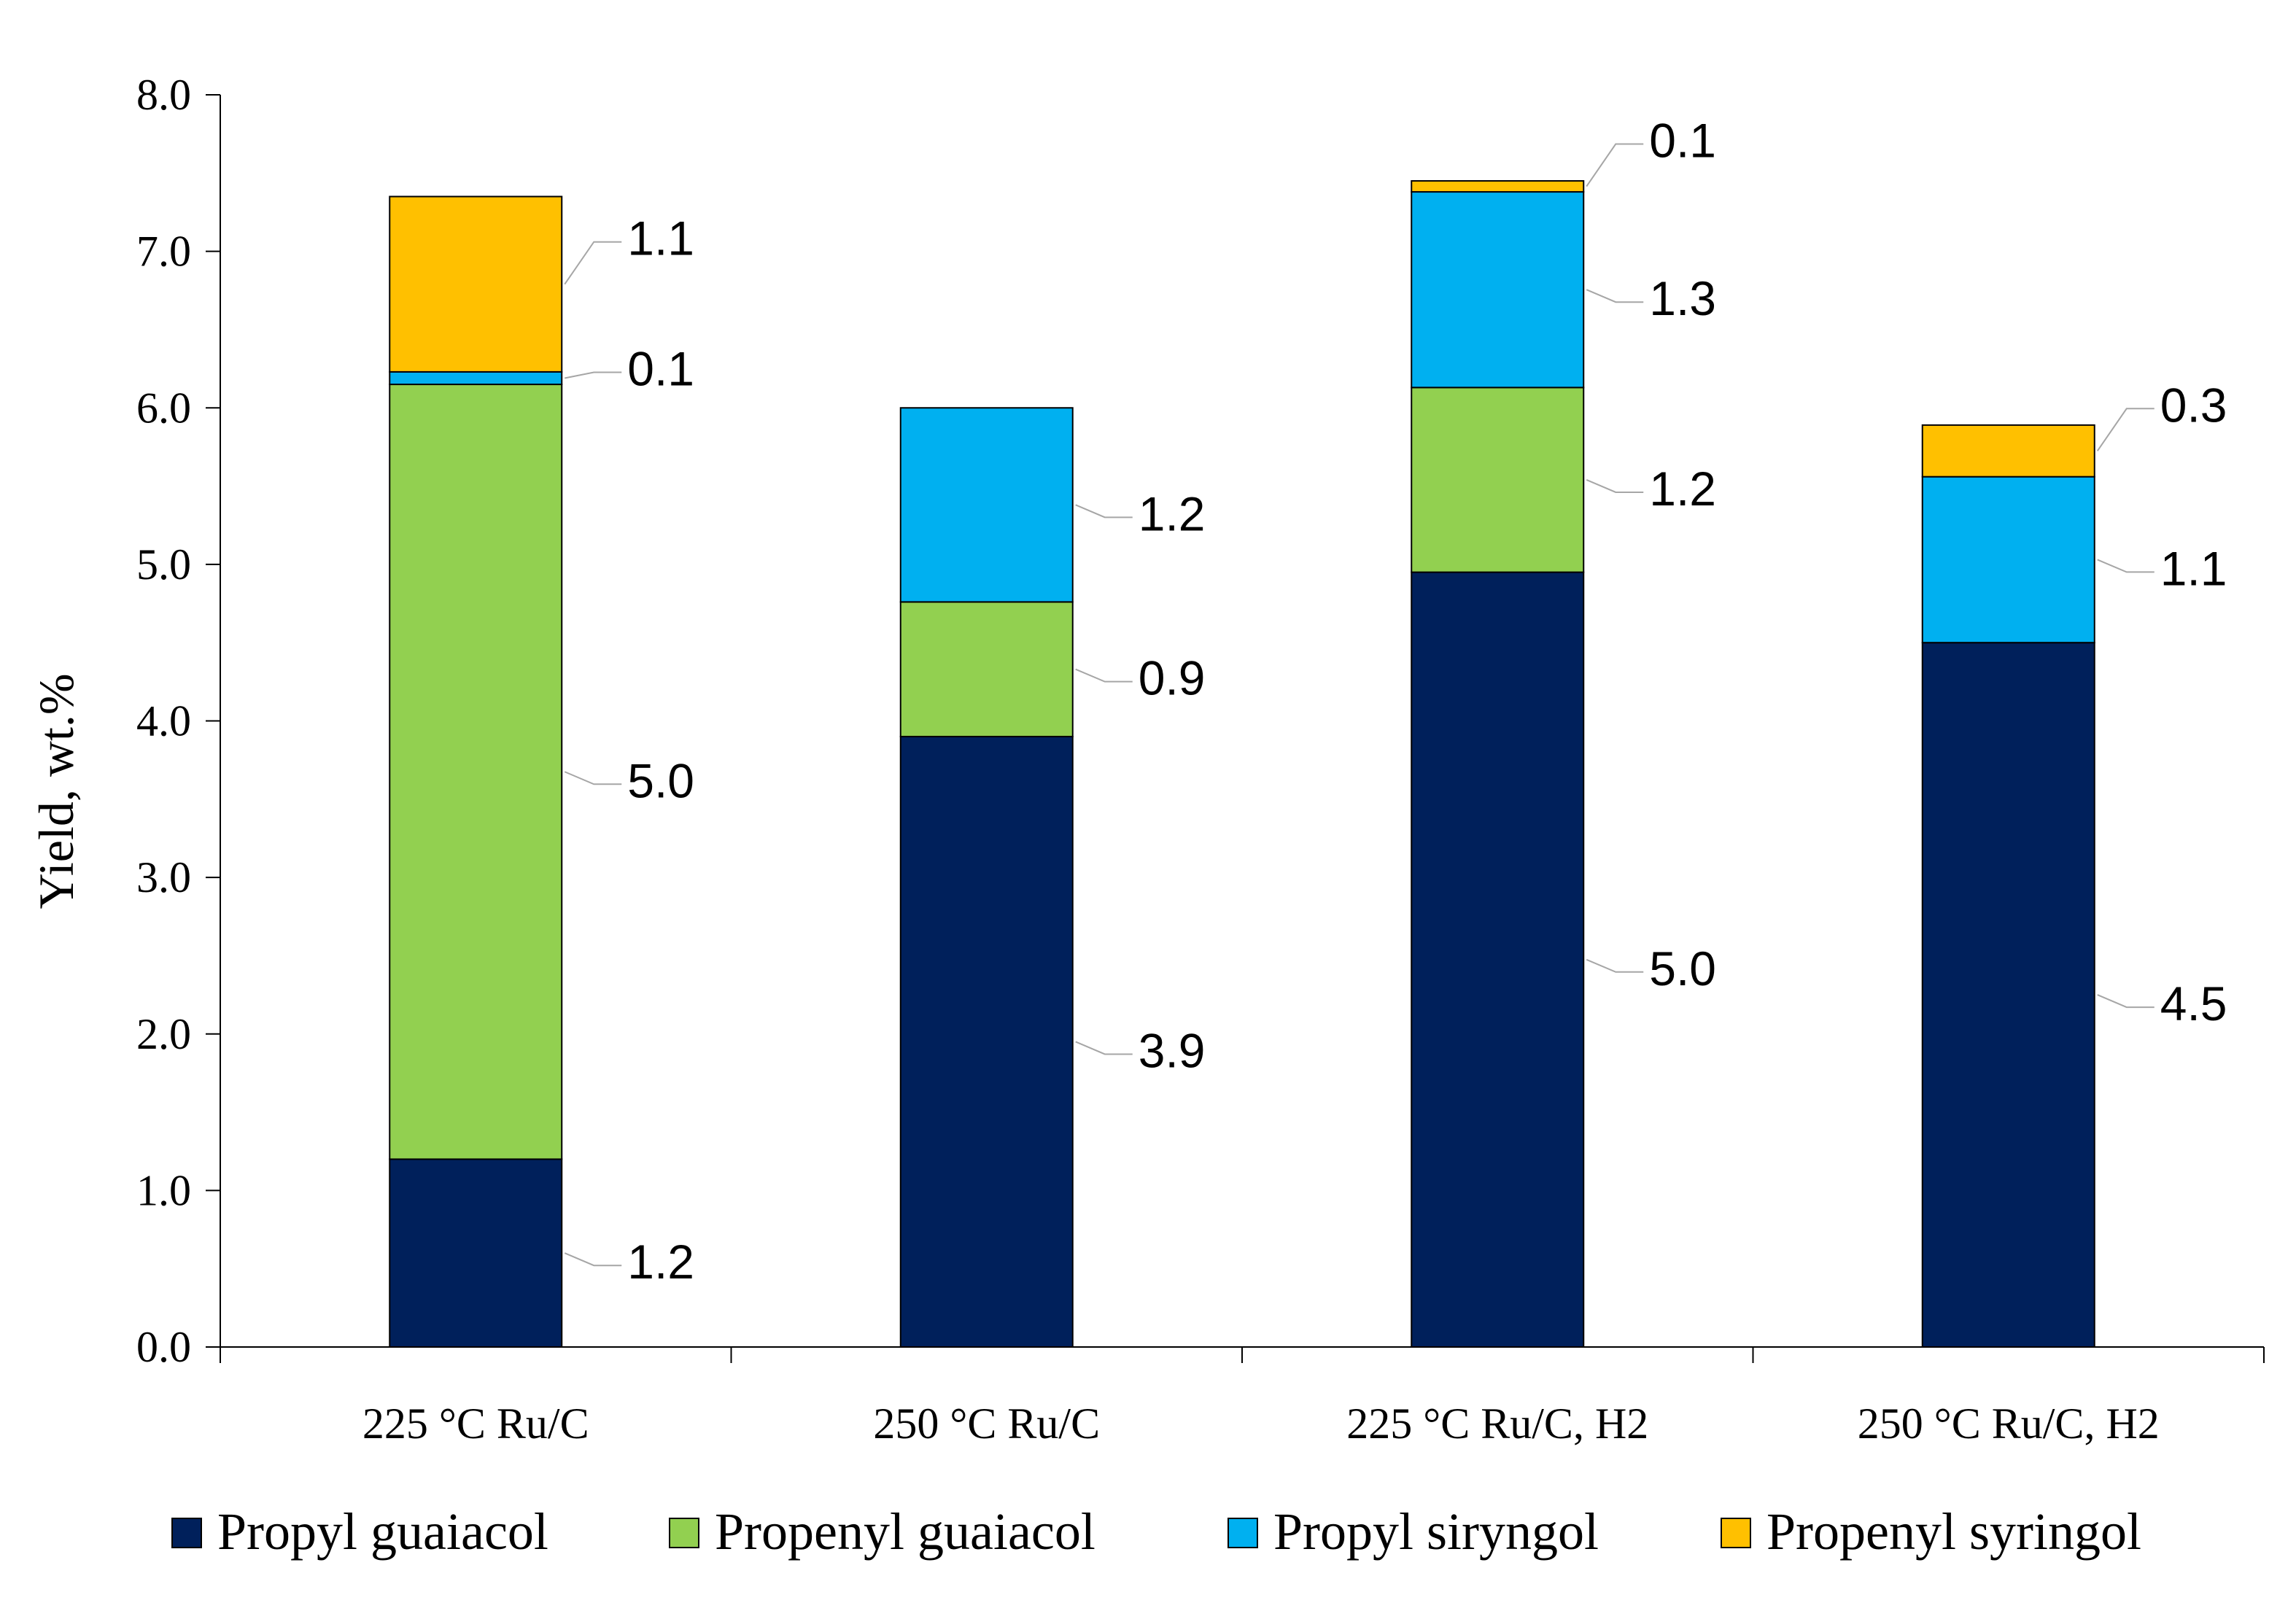  What do you see at coordinates (905, 1531) in the screenshot?
I see `legend-label: Propenyl guaiacol` at bounding box center [905, 1531].